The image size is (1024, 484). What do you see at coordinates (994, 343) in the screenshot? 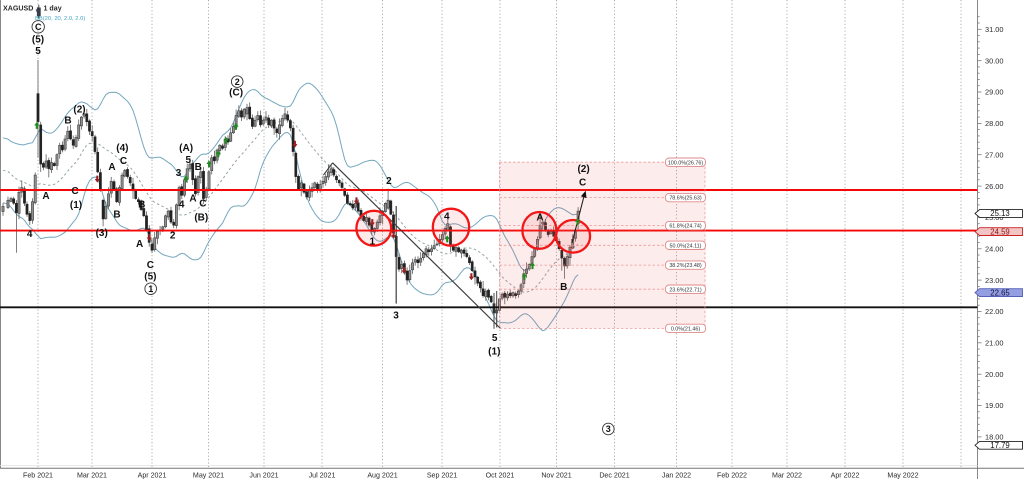
I see `svg-text: 21.00` at bounding box center [994, 343].